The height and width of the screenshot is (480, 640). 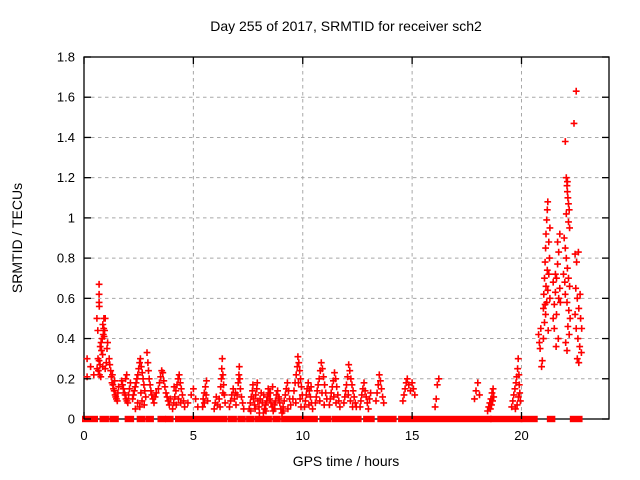 I want to click on y-axis-label: SRMTID / TECUs, so click(x=17, y=238).